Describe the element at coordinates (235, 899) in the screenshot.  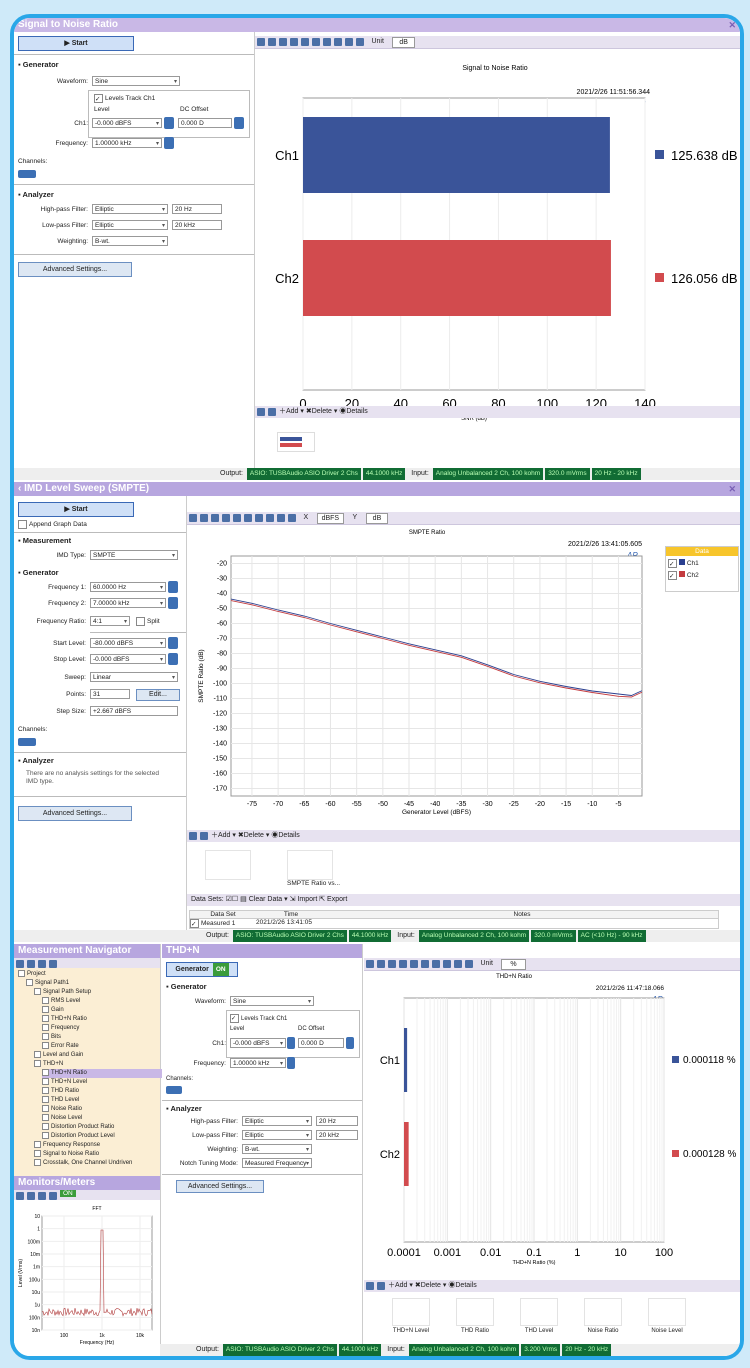
I see `uncheck-all-icon: ☐` at that location.